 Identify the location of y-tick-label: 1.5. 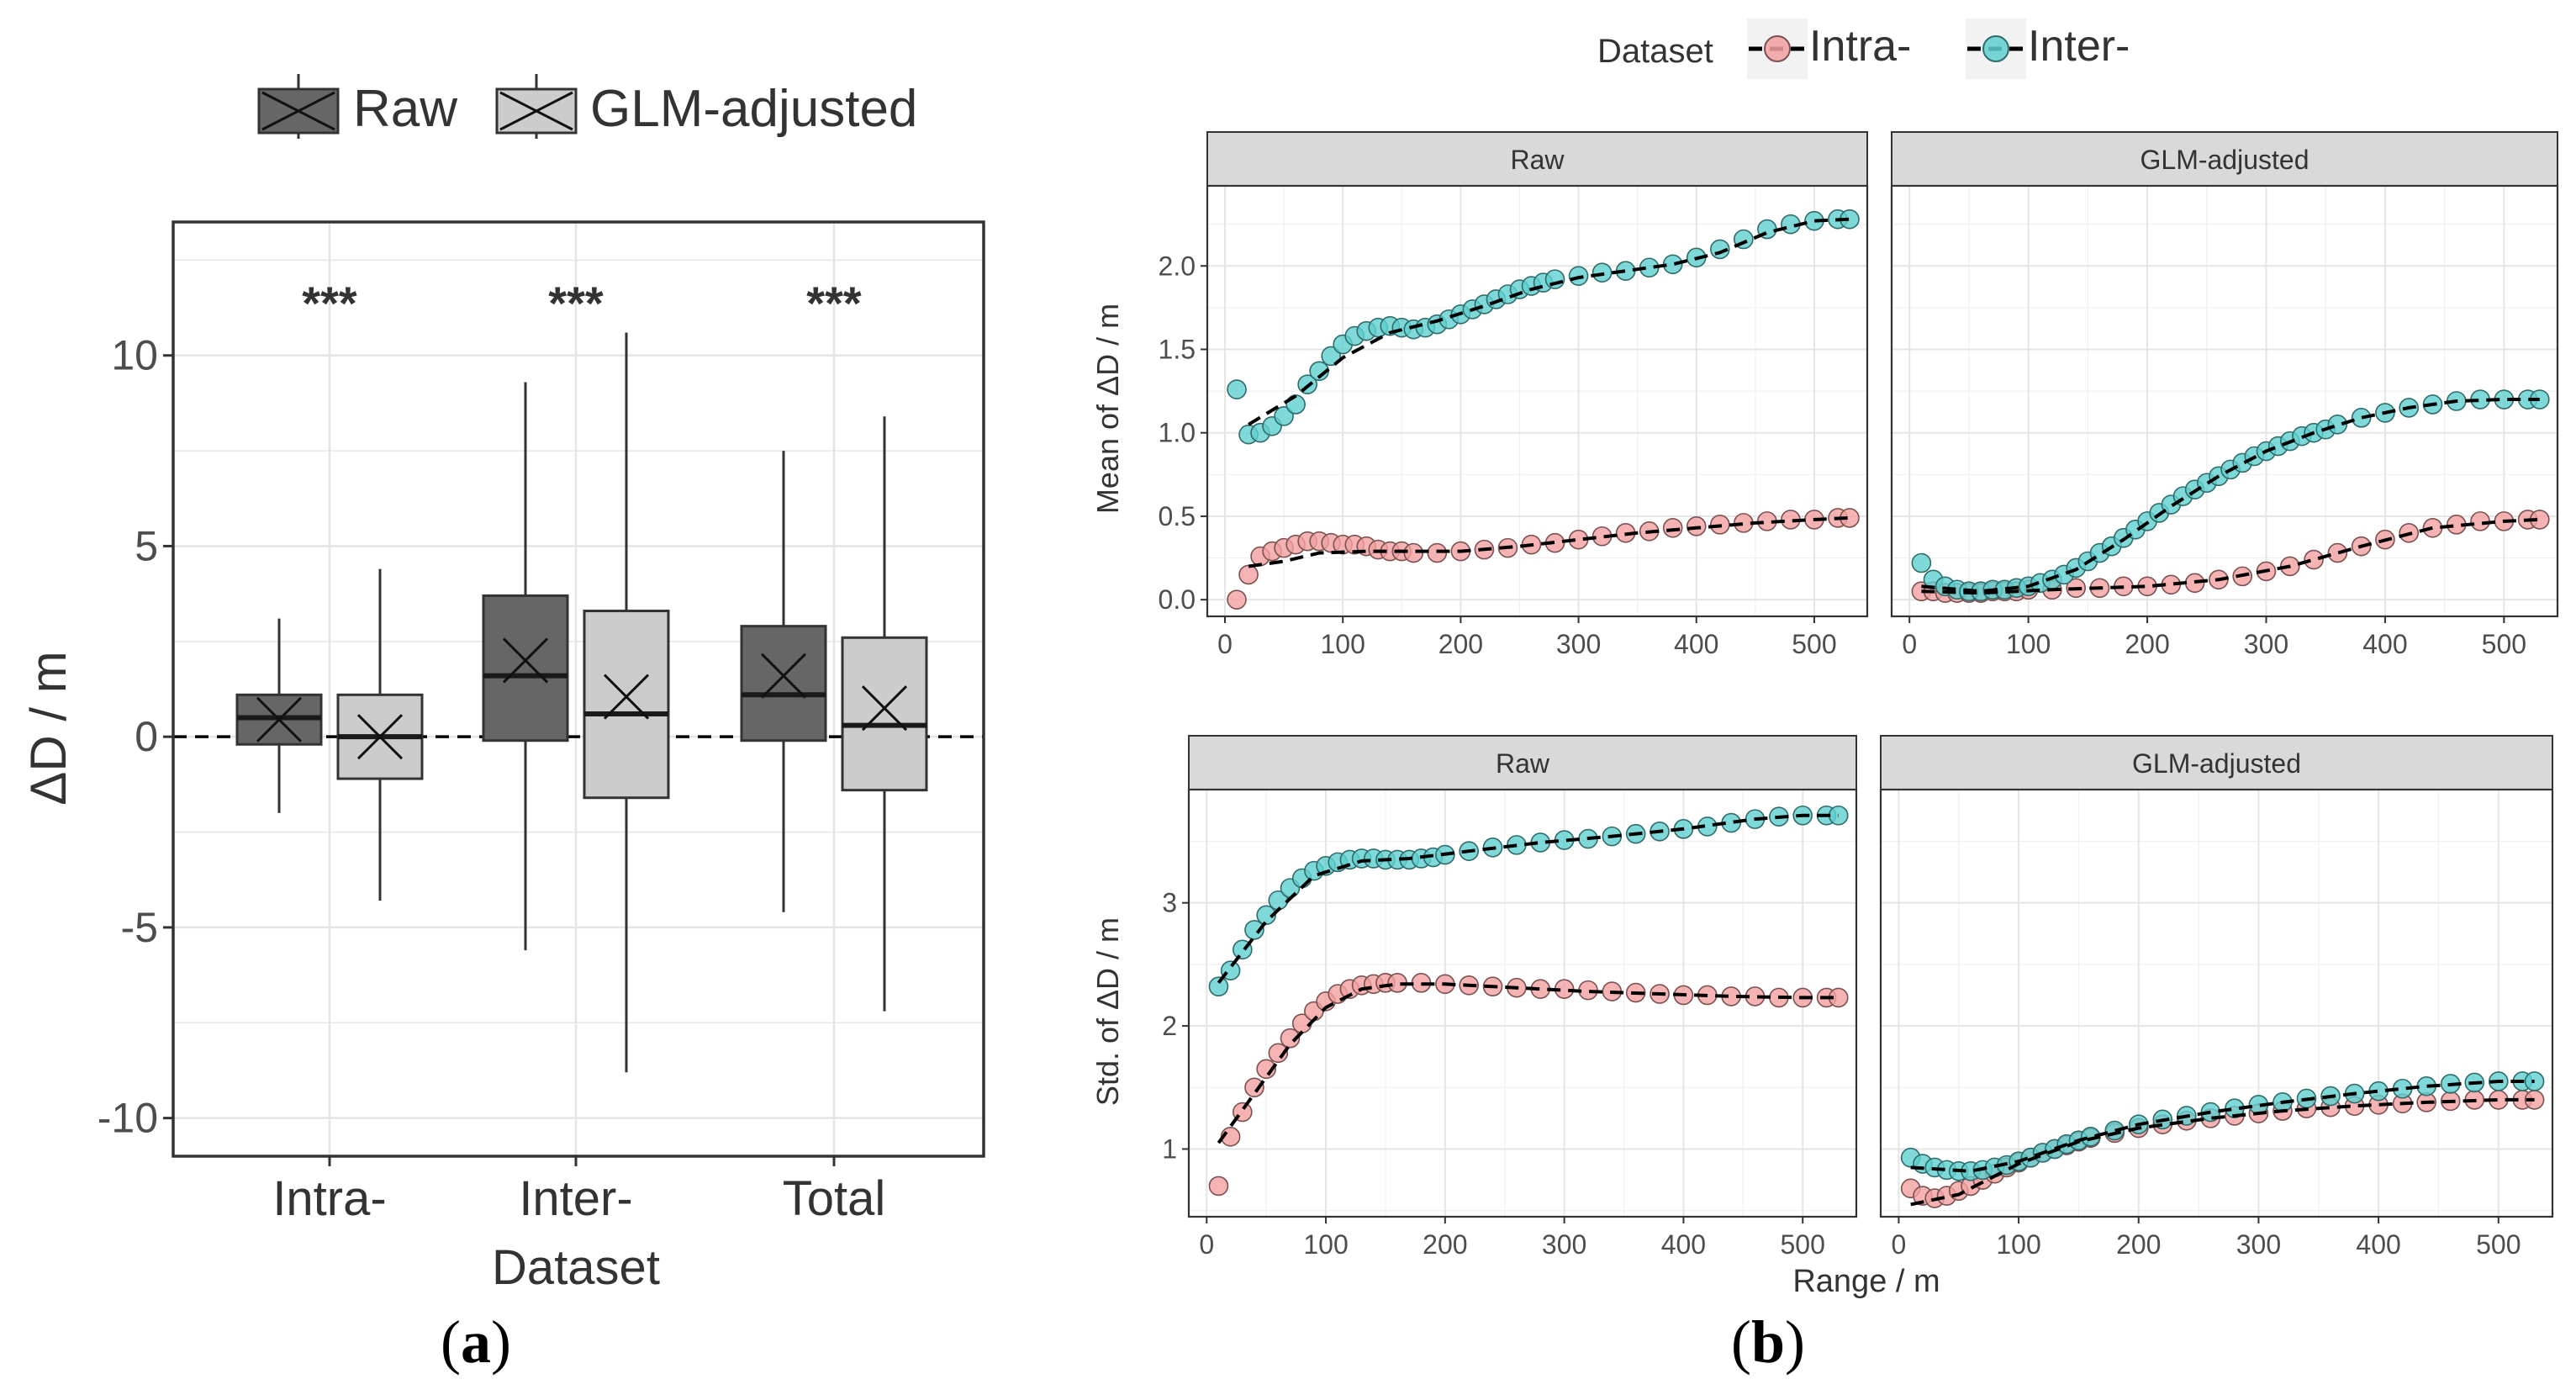
(1178, 349).